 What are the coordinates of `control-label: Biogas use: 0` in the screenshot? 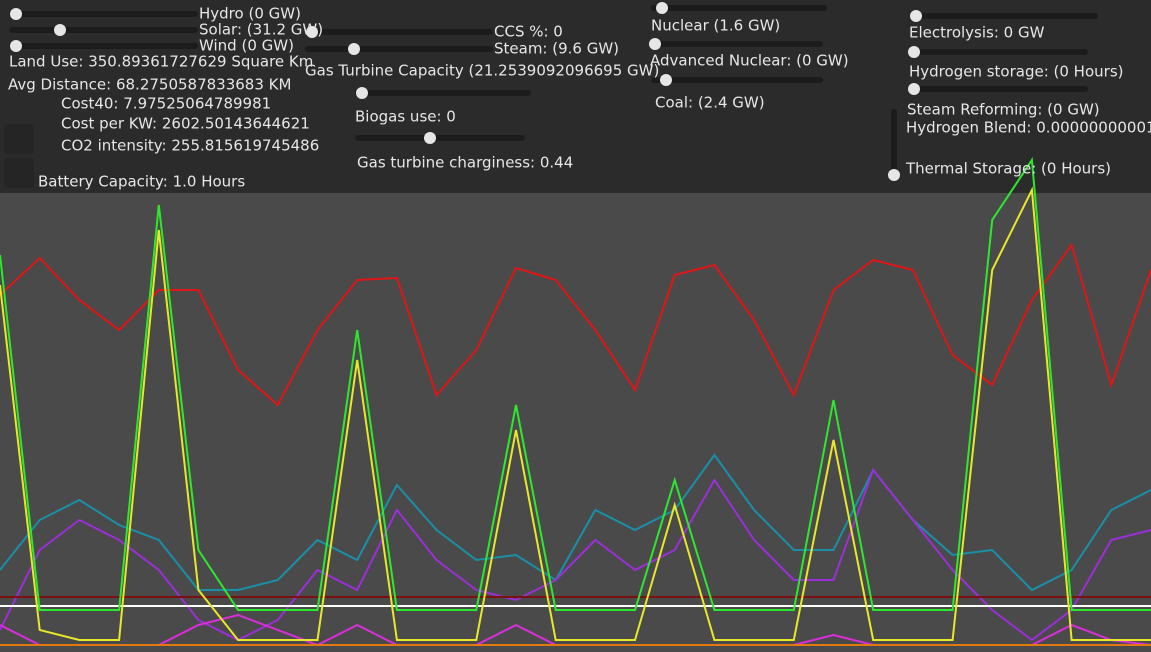 It's located at (405, 117).